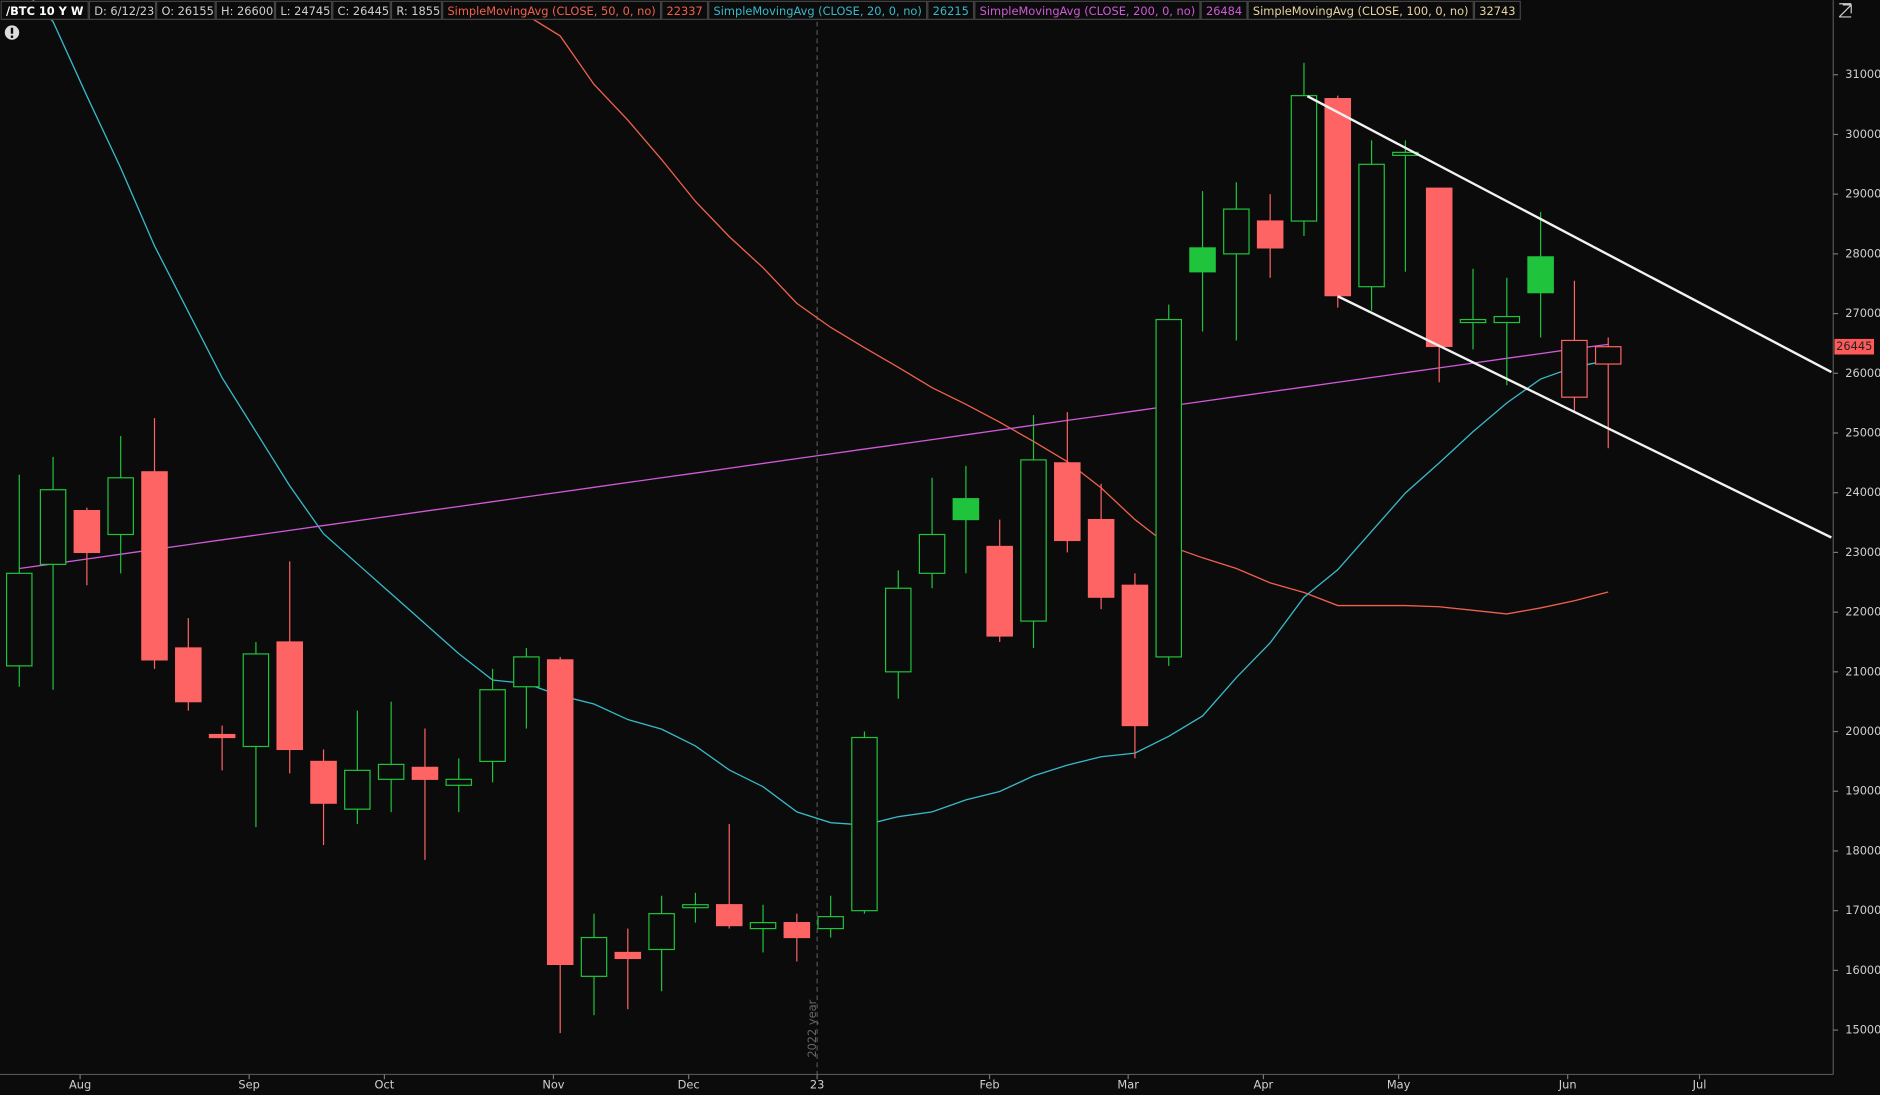  Describe the element at coordinates (1399, 1085) in the screenshot. I see `x-tick-label: May` at that location.